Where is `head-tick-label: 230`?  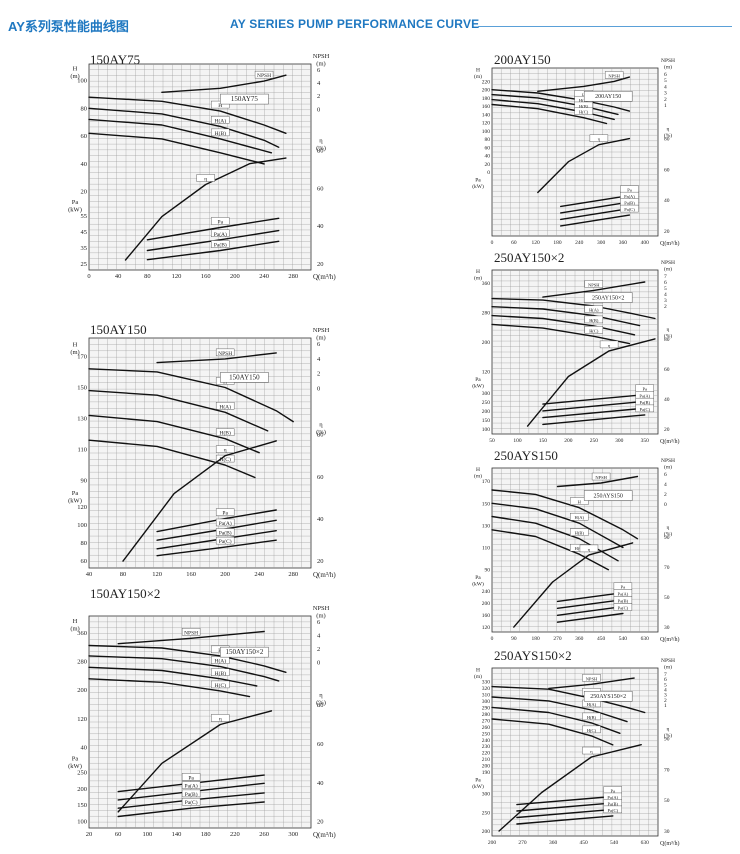 head-tick-label: 230 is located at coordinates (486, 747).